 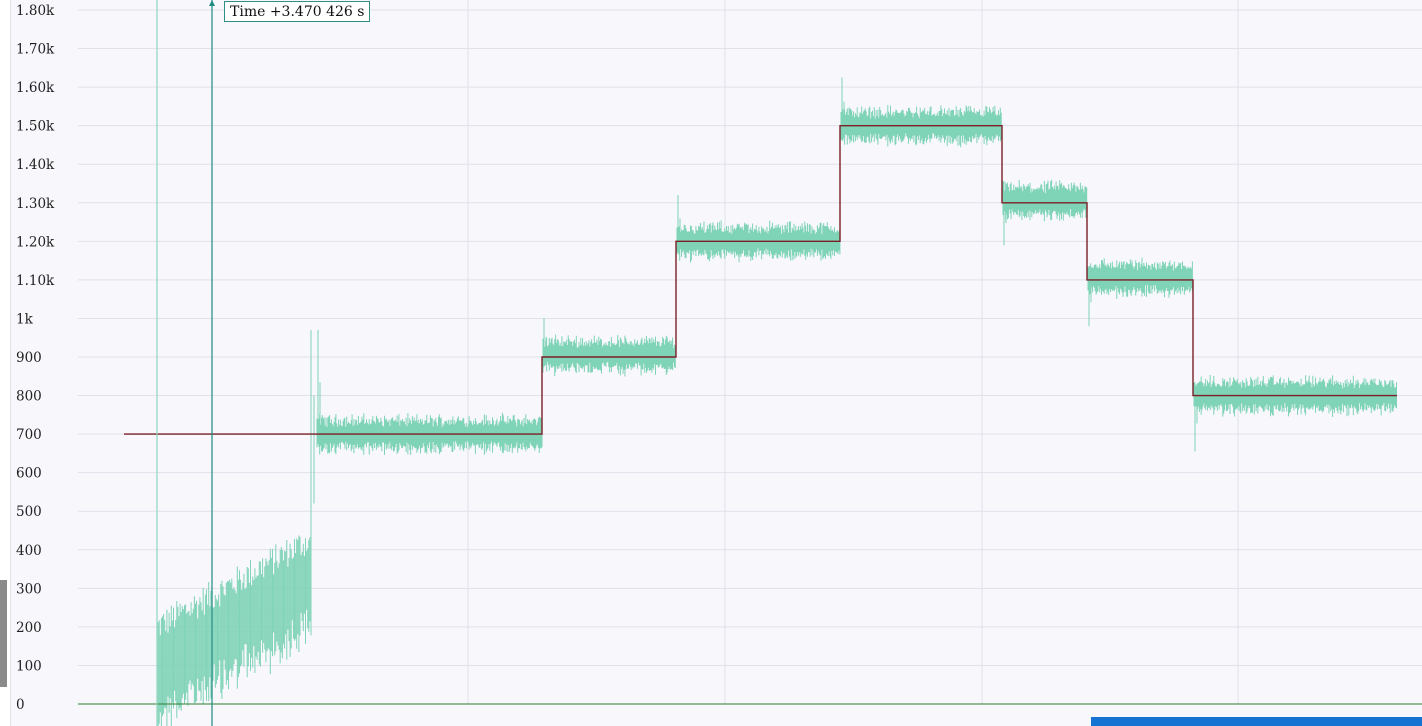 What do you see at coordinates (29, 474) in the screenshot?
I see `y-tick-label: 600` at bounding box center [29, 474].